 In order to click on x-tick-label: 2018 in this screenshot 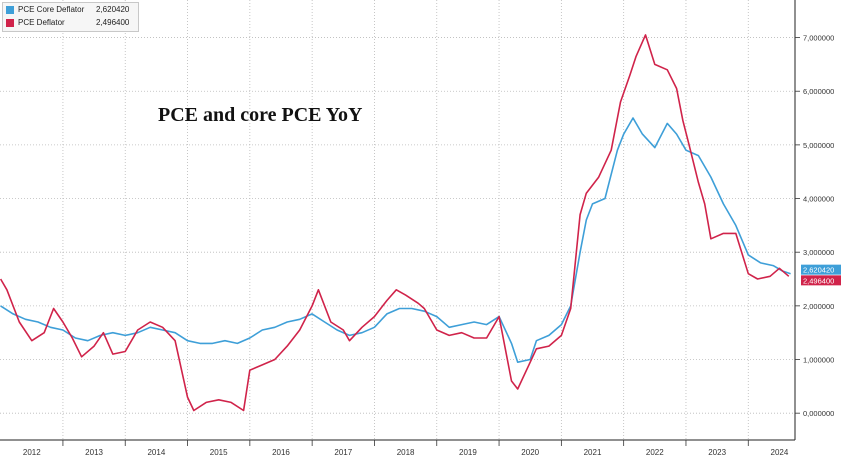, I will do `click(406, 452)`.